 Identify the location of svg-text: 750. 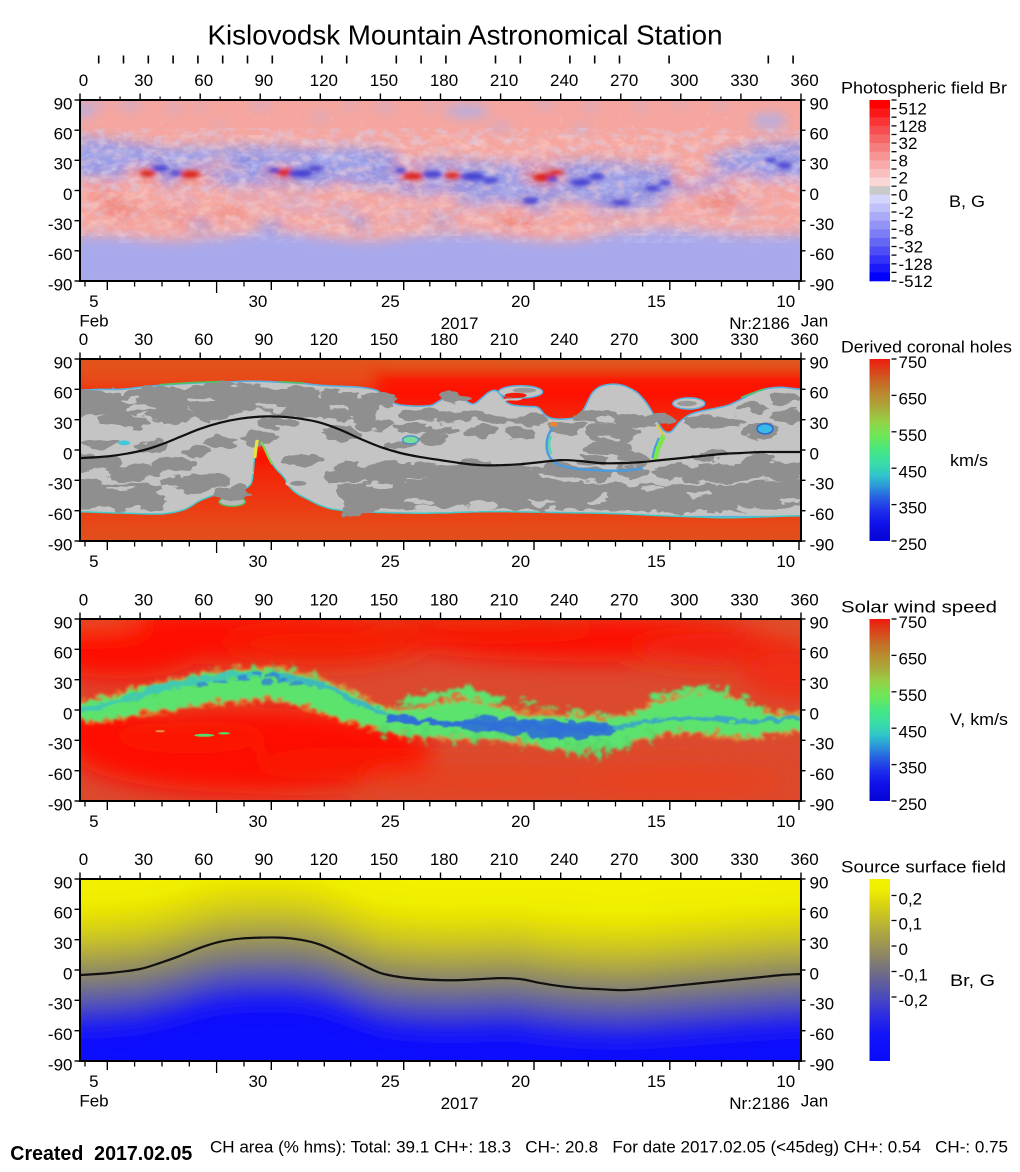
(913, 622).